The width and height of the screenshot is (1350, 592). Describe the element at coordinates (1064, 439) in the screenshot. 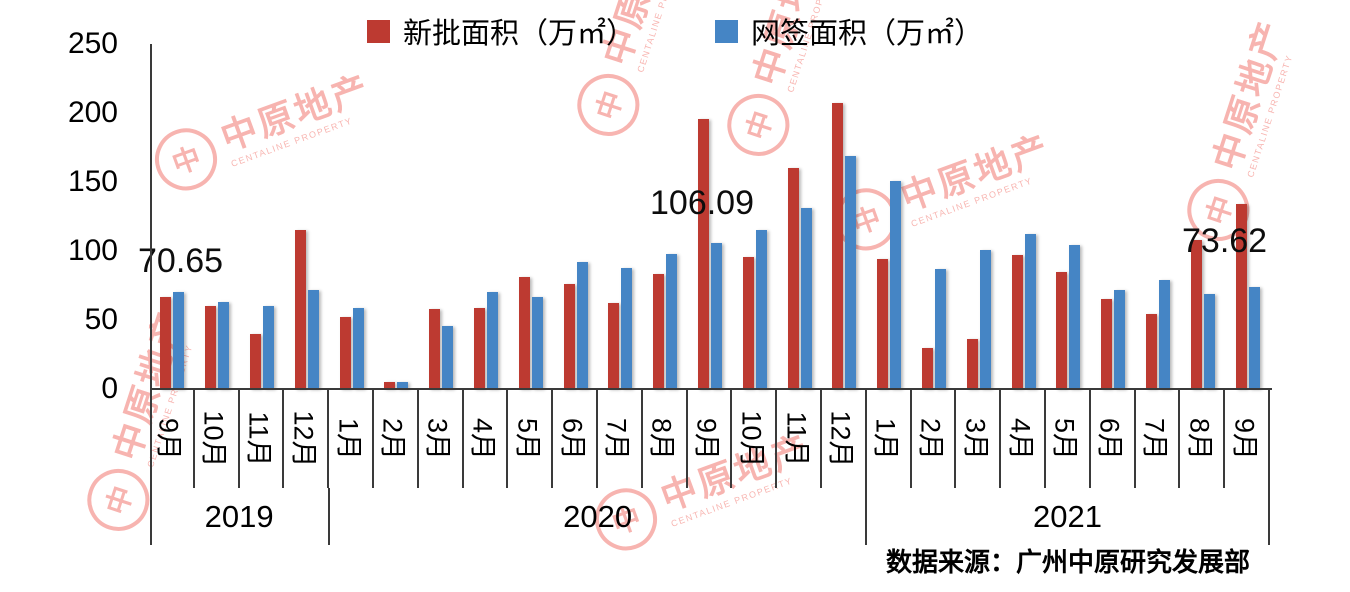

I see `x-axis-month-label: 5月` at that location.